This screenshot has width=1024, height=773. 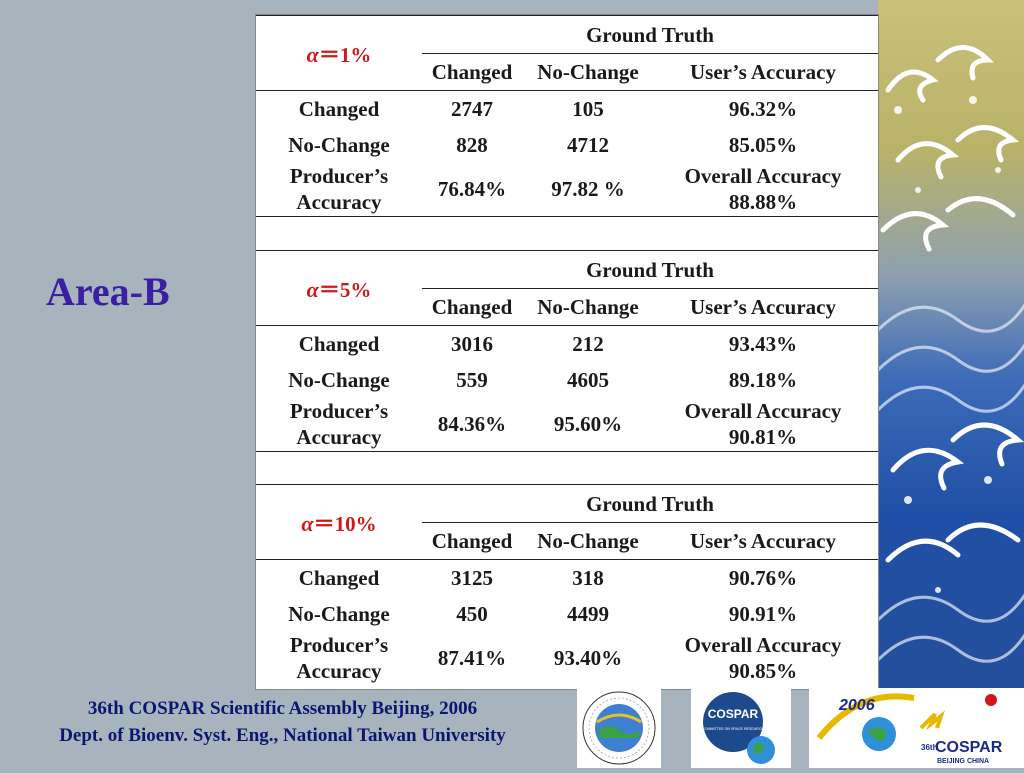 I want to click on cell-nochange-nochange: 4499, so click(x=588, y=614).